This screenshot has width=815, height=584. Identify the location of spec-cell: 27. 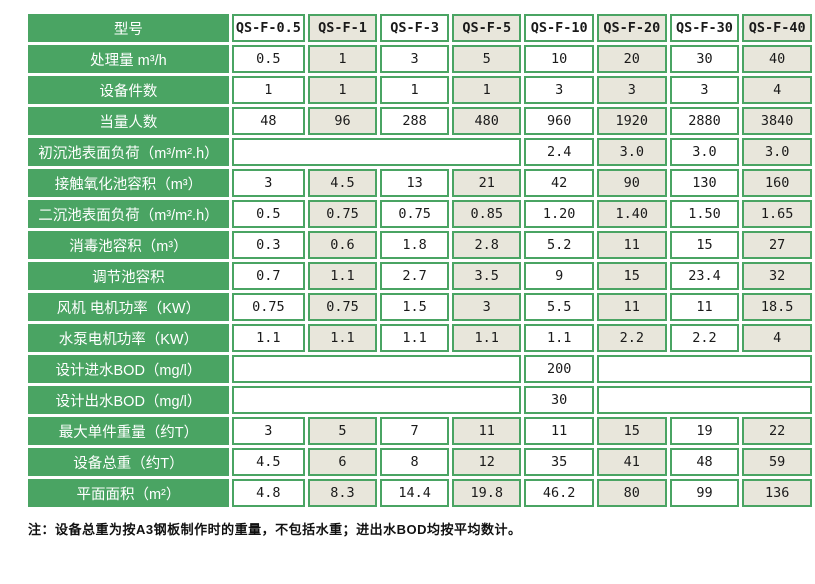
(777, 245).